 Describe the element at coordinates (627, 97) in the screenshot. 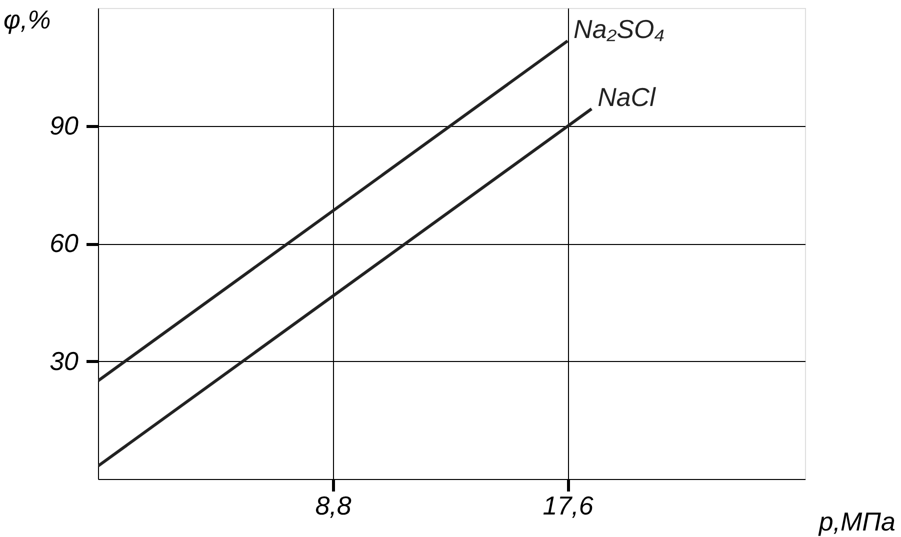

I see `series-label: NaCl` at that location.